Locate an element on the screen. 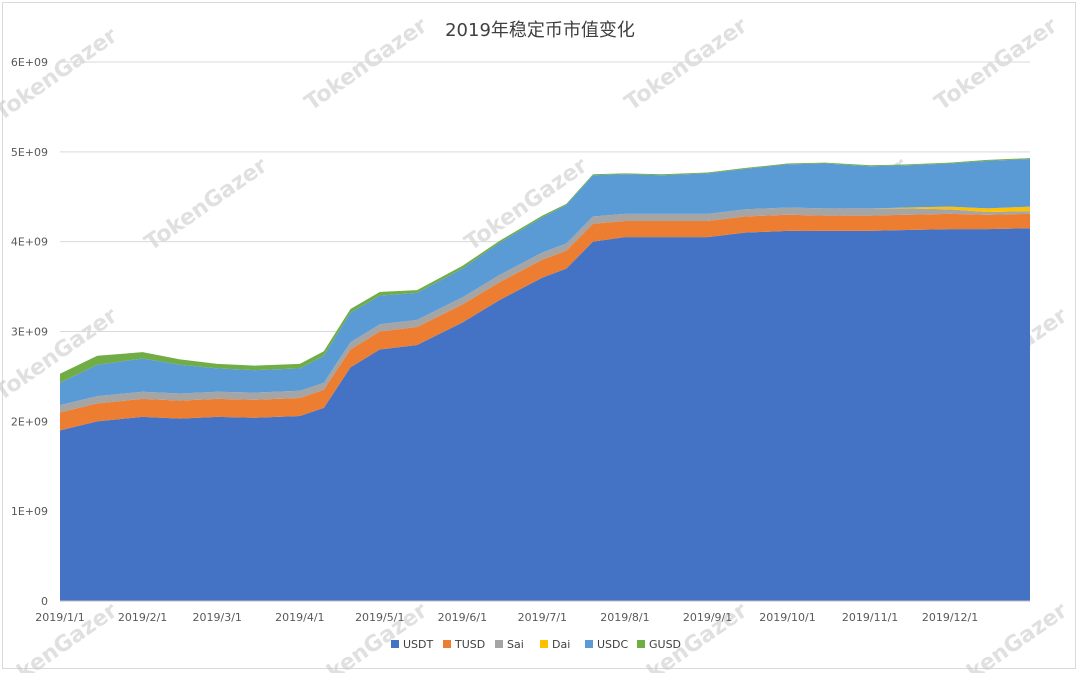 The height and width of the screenshot is (673, 1080). x-tick-label: 2019/6/1 is located at coordinates (462, 617).